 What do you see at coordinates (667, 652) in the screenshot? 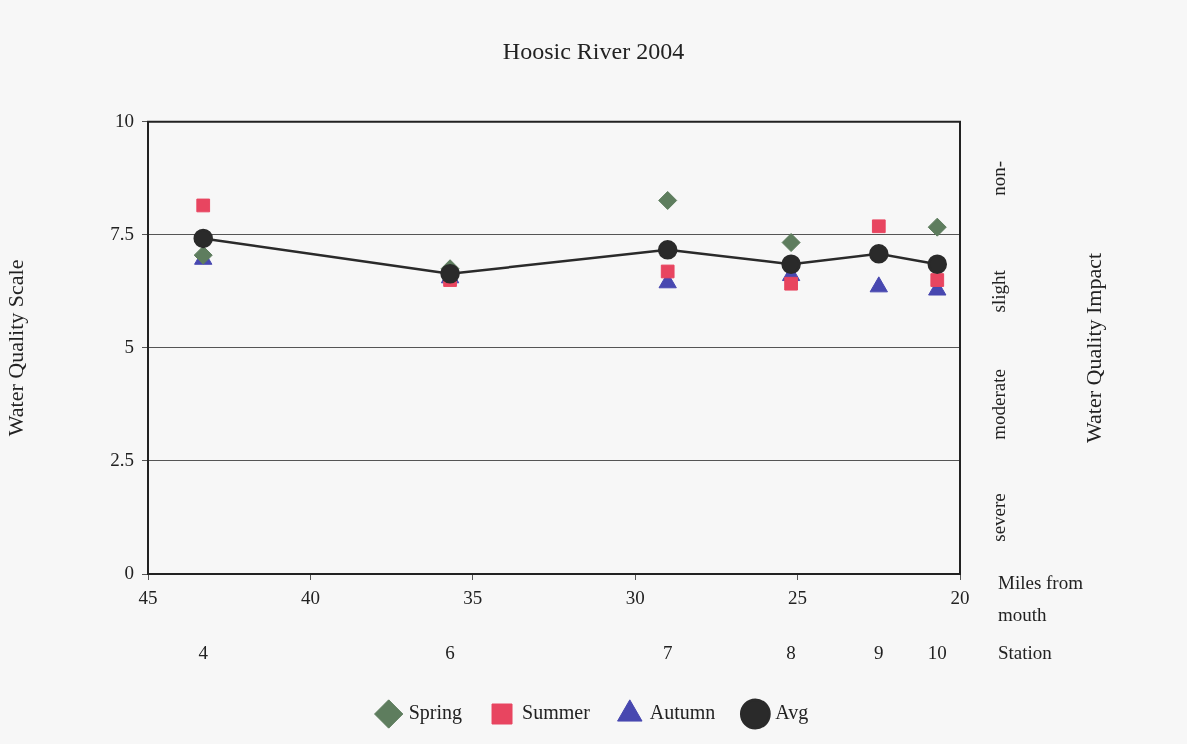
I see `text: 7` at bounding box center [667, 652].